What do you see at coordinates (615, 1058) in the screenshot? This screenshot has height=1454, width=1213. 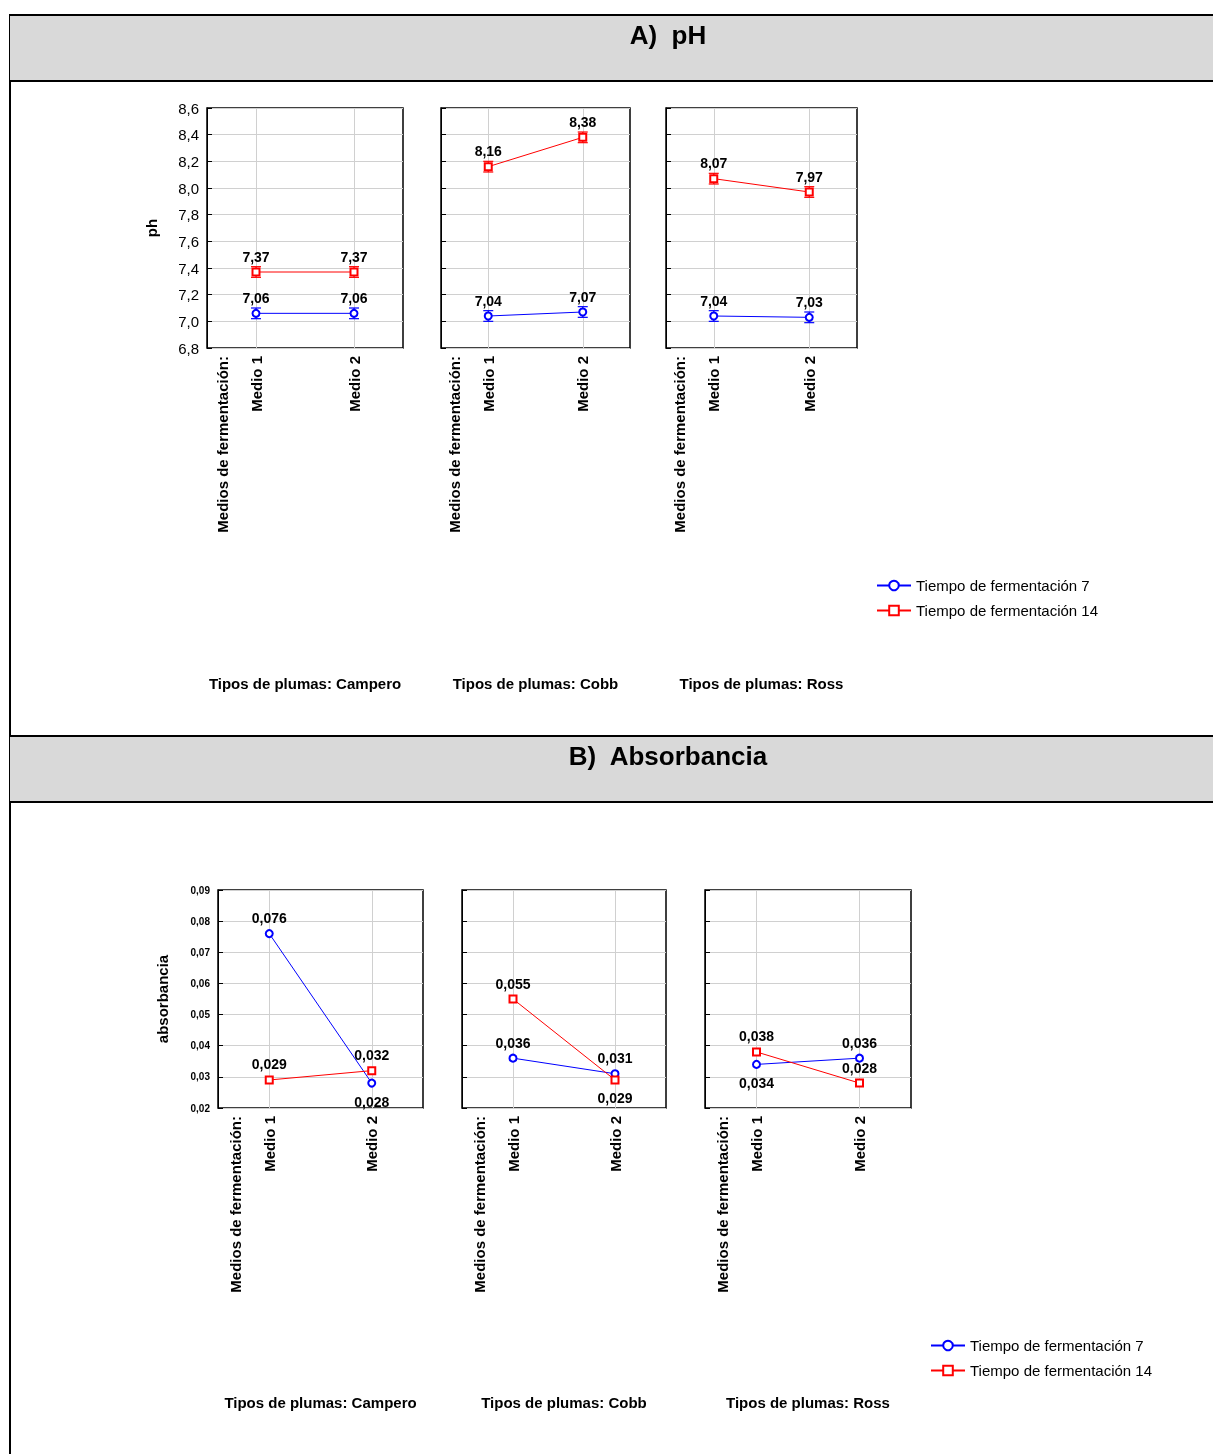 I see `data-label: 0,031` at bounding box center [615, 1058].